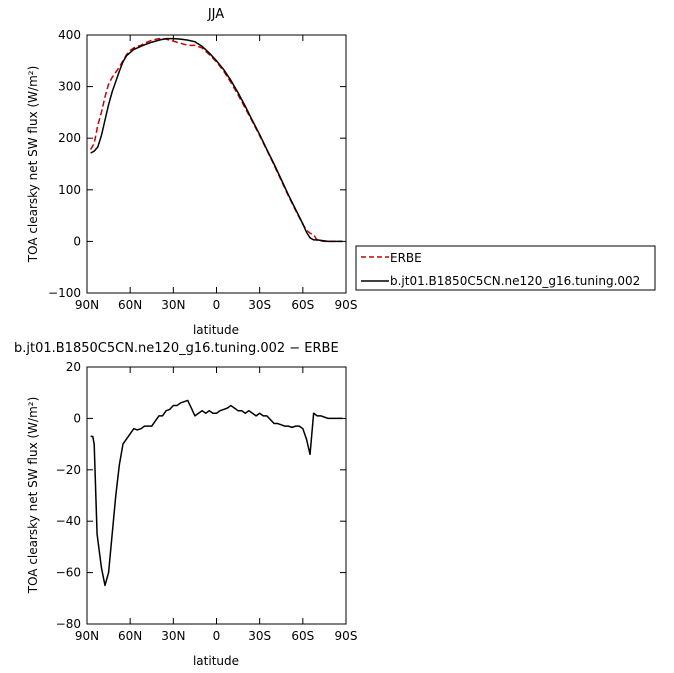  I want to click on bottom-chart-ytick-label: −20, so click(68, 470).